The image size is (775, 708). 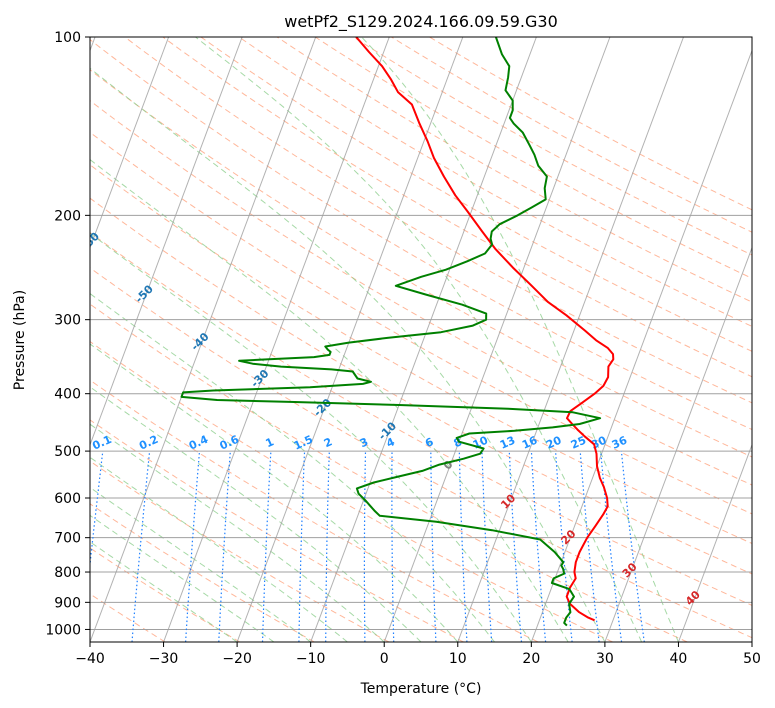 What do you see at coordinates (67, 539) in the screenshot?
I see `y-tick-label: 700` at bounding box center [67, 539].